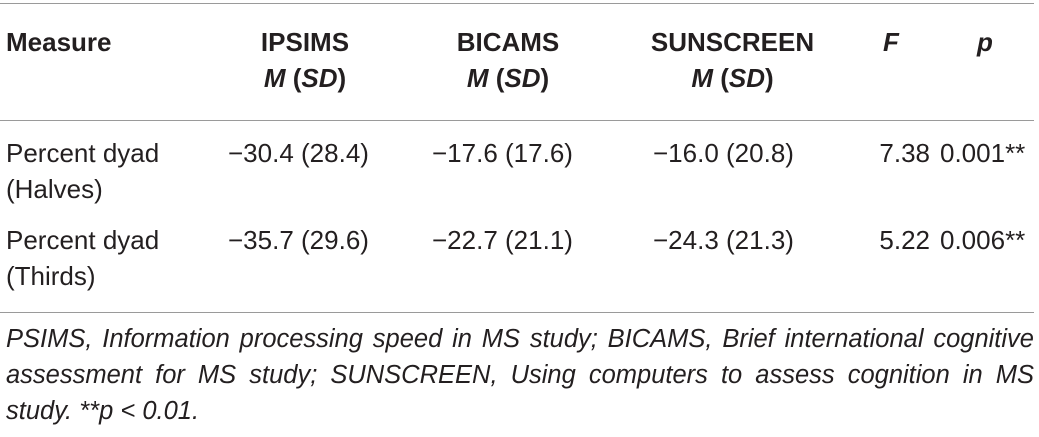  I want to click on header-ipsims: IPSIMS M (SD), so click(305, 60).